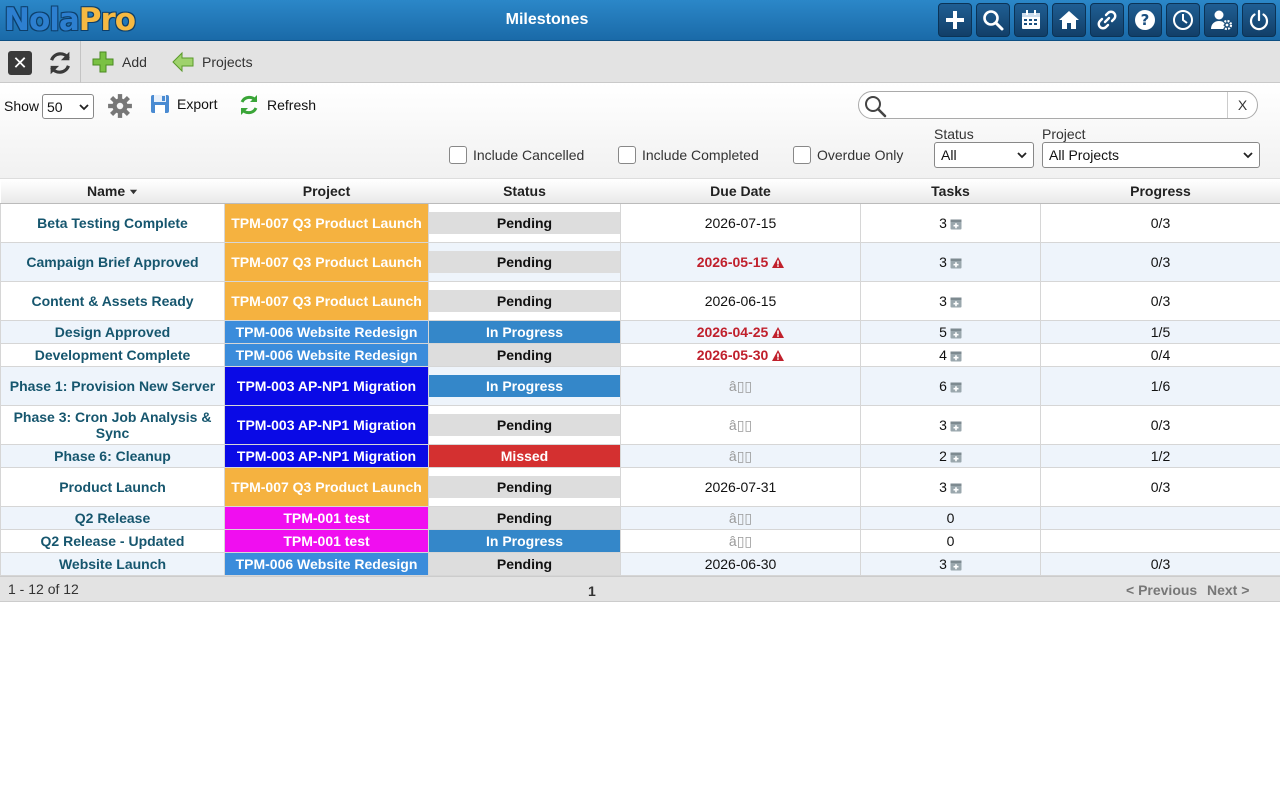 The image size is (1280, 800). What do you see at coordinates (183, 104) in the screenshot?
I see `export-button: Export` at bounding box center [183, 104].